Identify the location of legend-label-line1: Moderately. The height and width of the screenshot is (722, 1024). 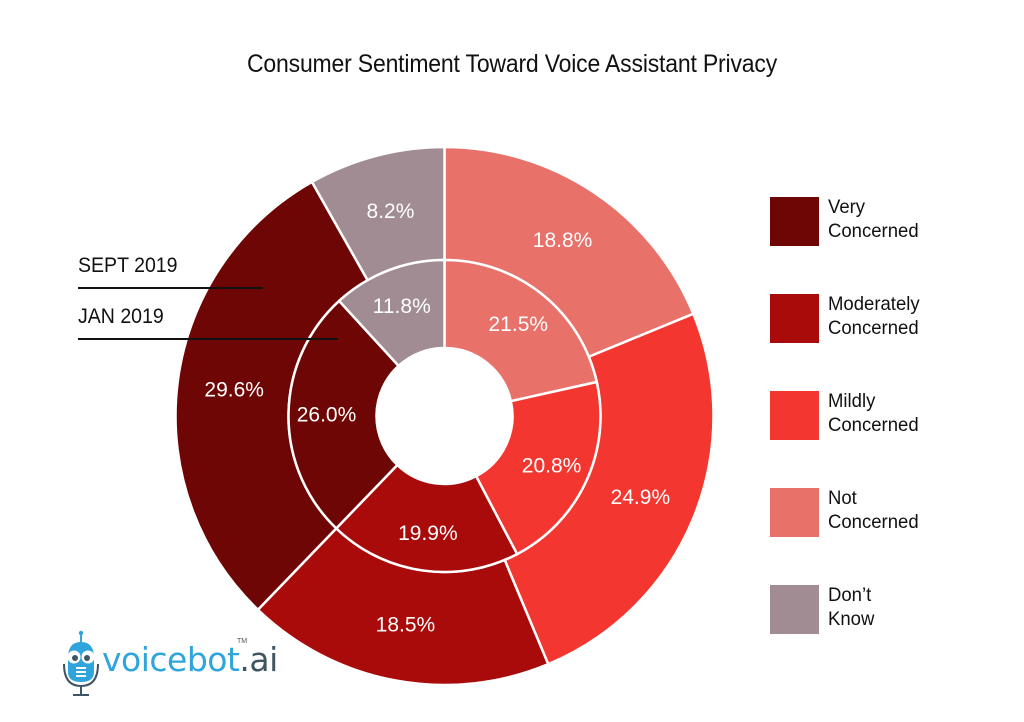
(874, 304).